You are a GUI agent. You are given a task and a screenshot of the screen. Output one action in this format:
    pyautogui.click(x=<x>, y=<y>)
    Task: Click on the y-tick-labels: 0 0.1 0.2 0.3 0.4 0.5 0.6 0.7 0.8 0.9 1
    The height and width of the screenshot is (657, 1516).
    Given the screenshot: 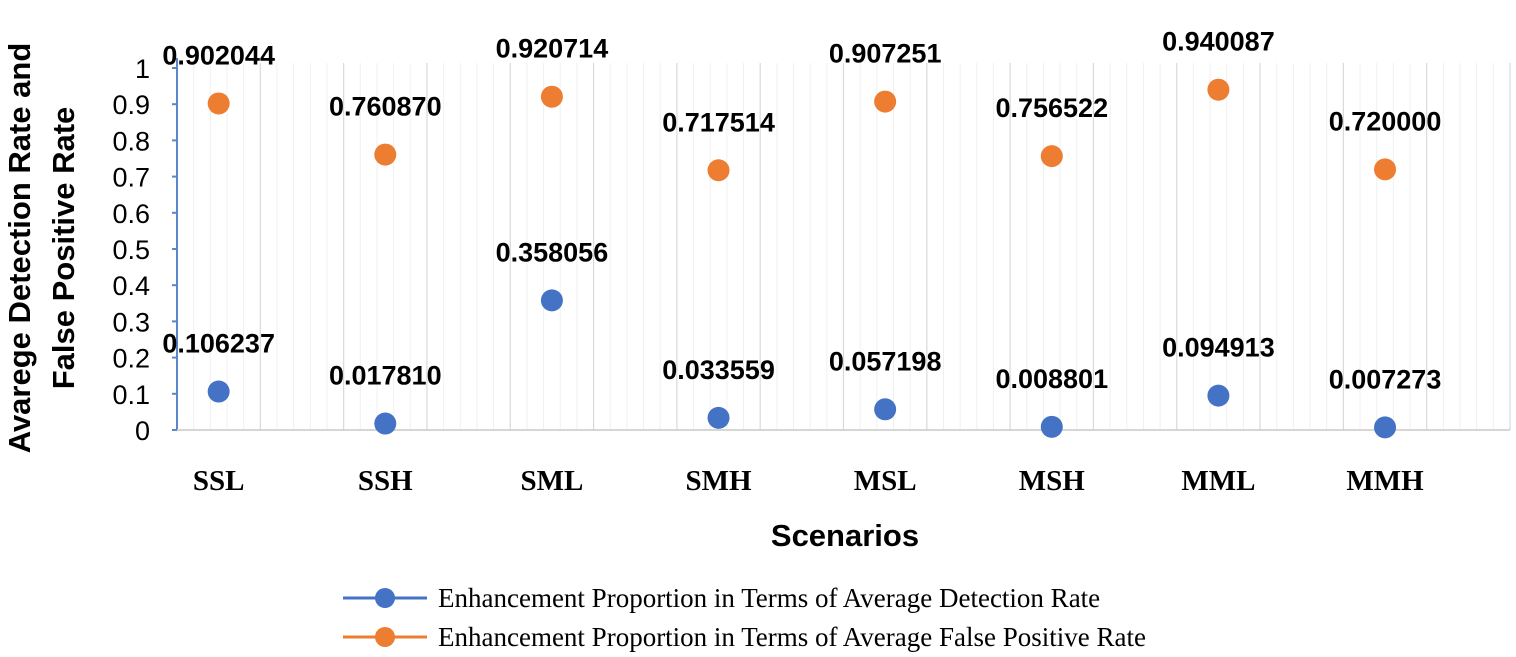 What is the action you would take?
    pyautogui.click(x=144, y=250)
    